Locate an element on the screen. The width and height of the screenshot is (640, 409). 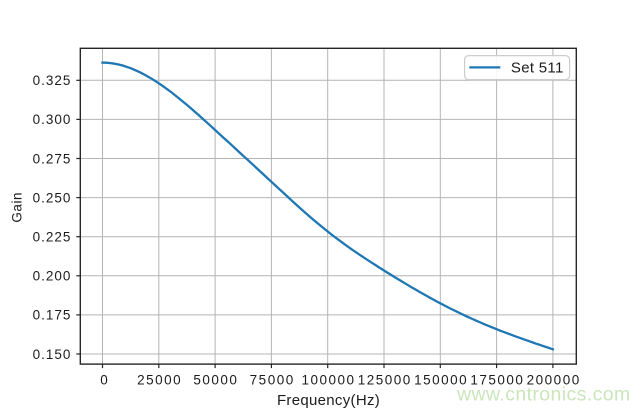
svg-text: 100000 is located at coordinates (328, 380).